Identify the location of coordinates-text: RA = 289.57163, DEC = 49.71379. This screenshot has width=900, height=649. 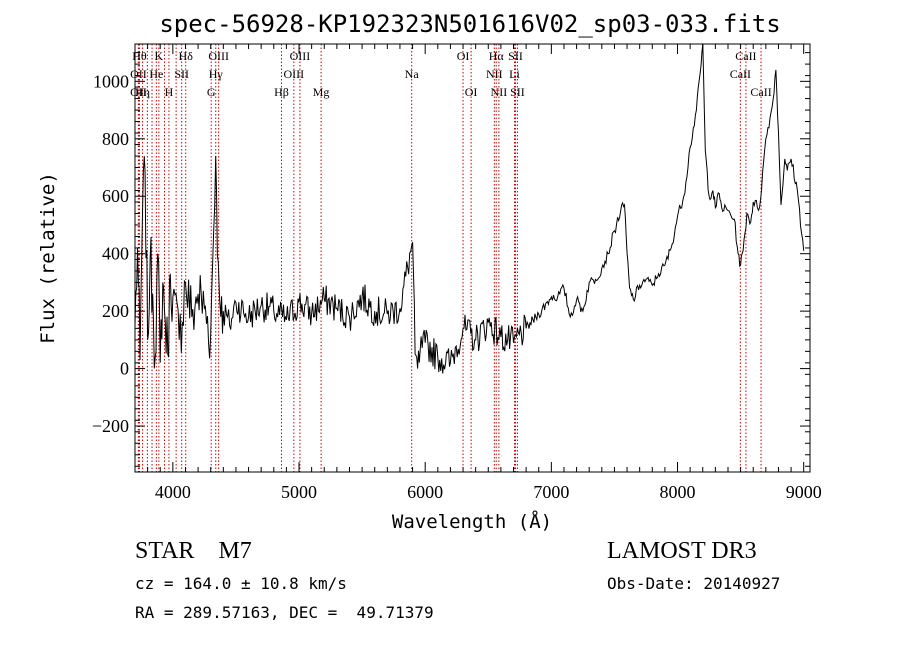
(284, 612).